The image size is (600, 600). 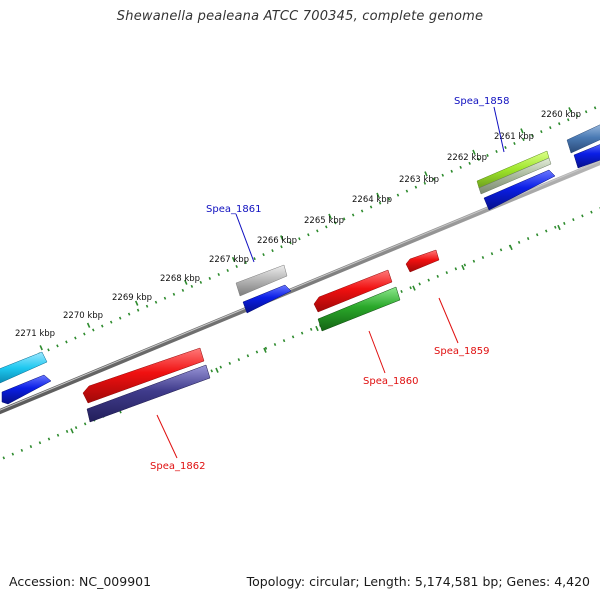 I want to click on cds-spea-1859-red, so click(x=422, y=261).